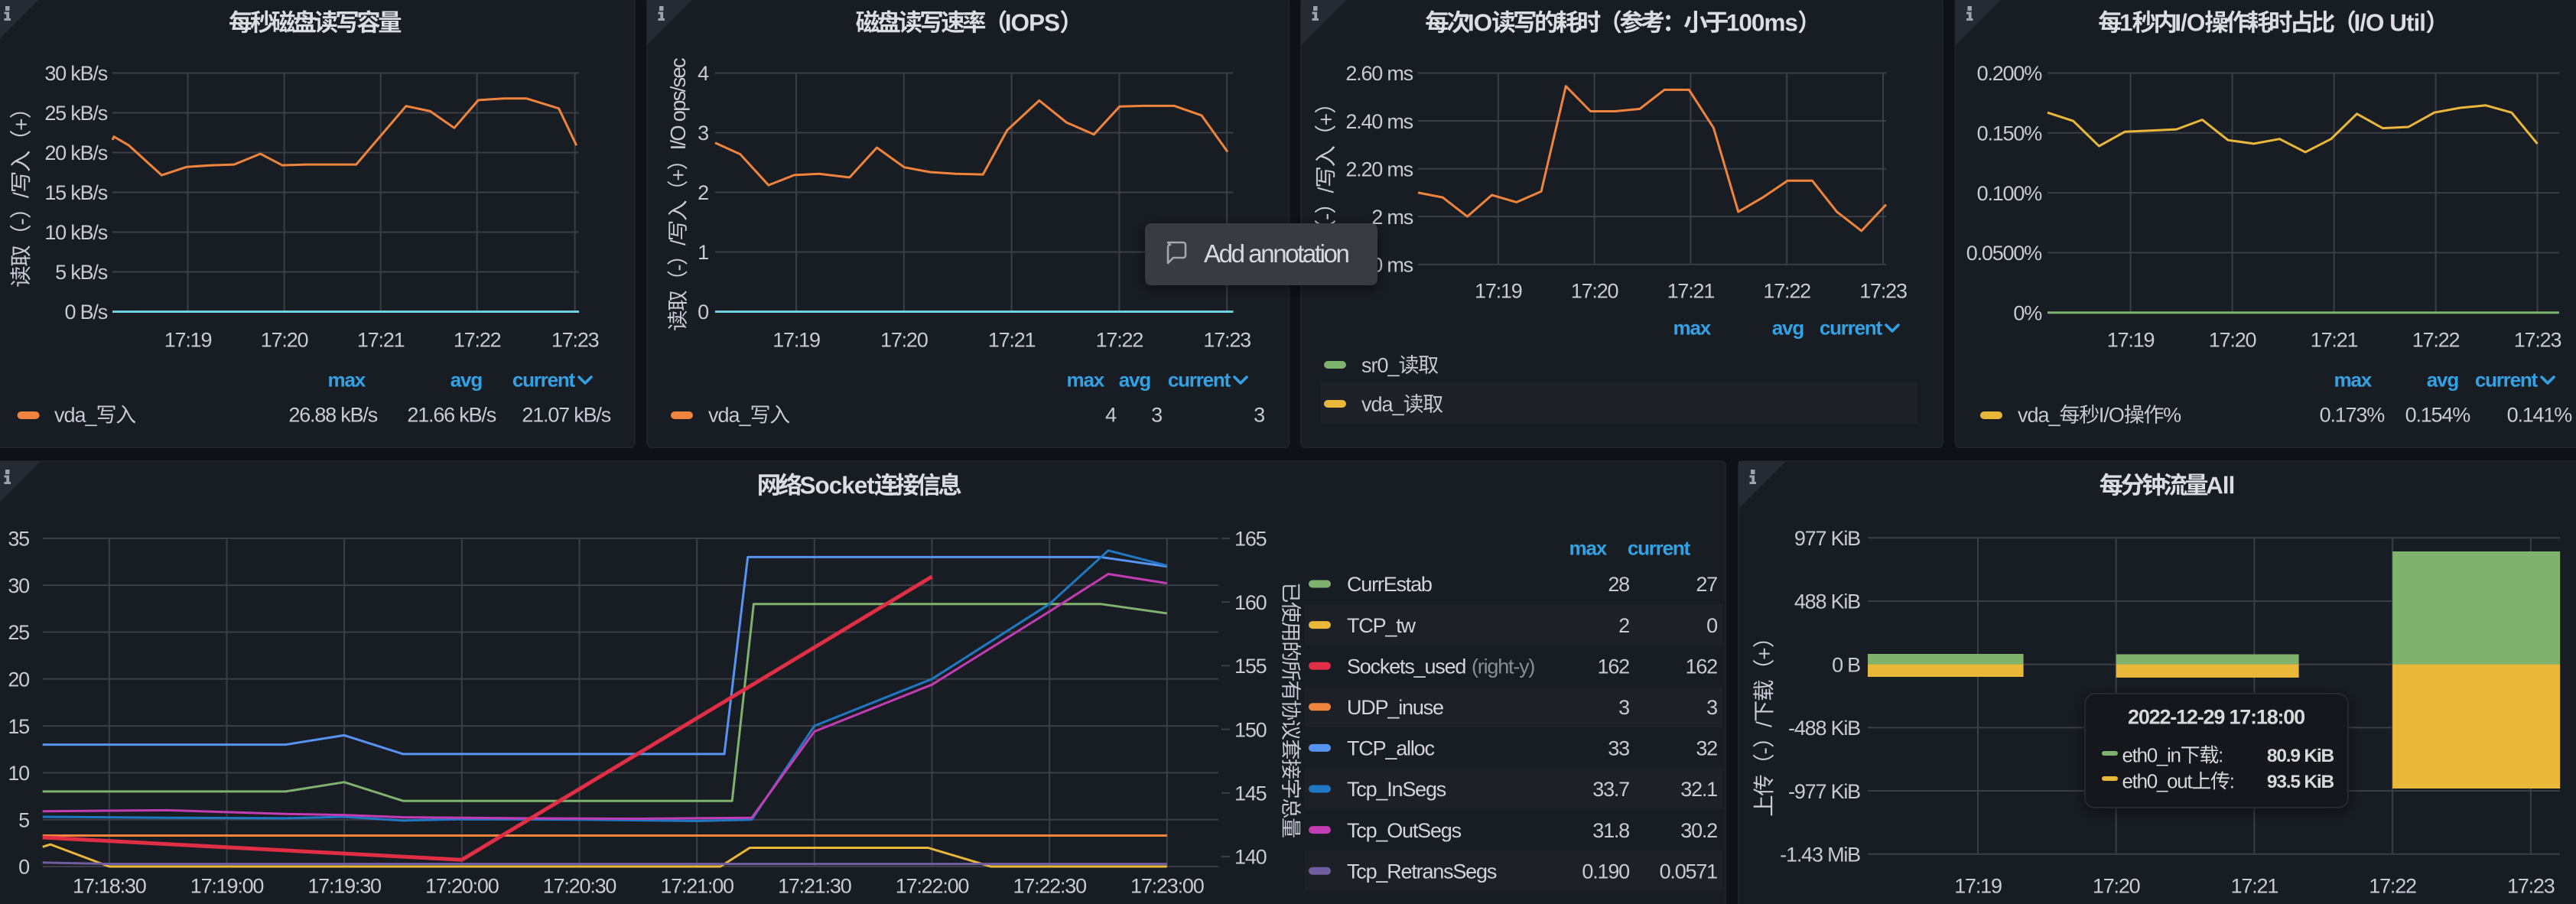 The height and width of the screenshot is (904, 2576). Describe the element at coordinates (1610, 830) in the screenshot. I see `svg-text: 31.8` at that location.